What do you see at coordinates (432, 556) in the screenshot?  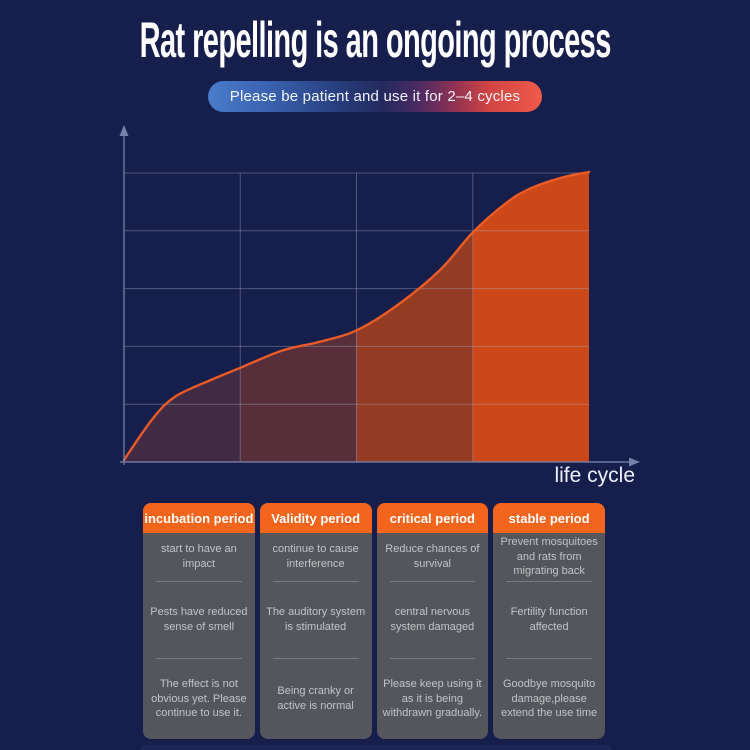 I see `period-cell: Reduce chances of survival` at bounding box center [432, 556].